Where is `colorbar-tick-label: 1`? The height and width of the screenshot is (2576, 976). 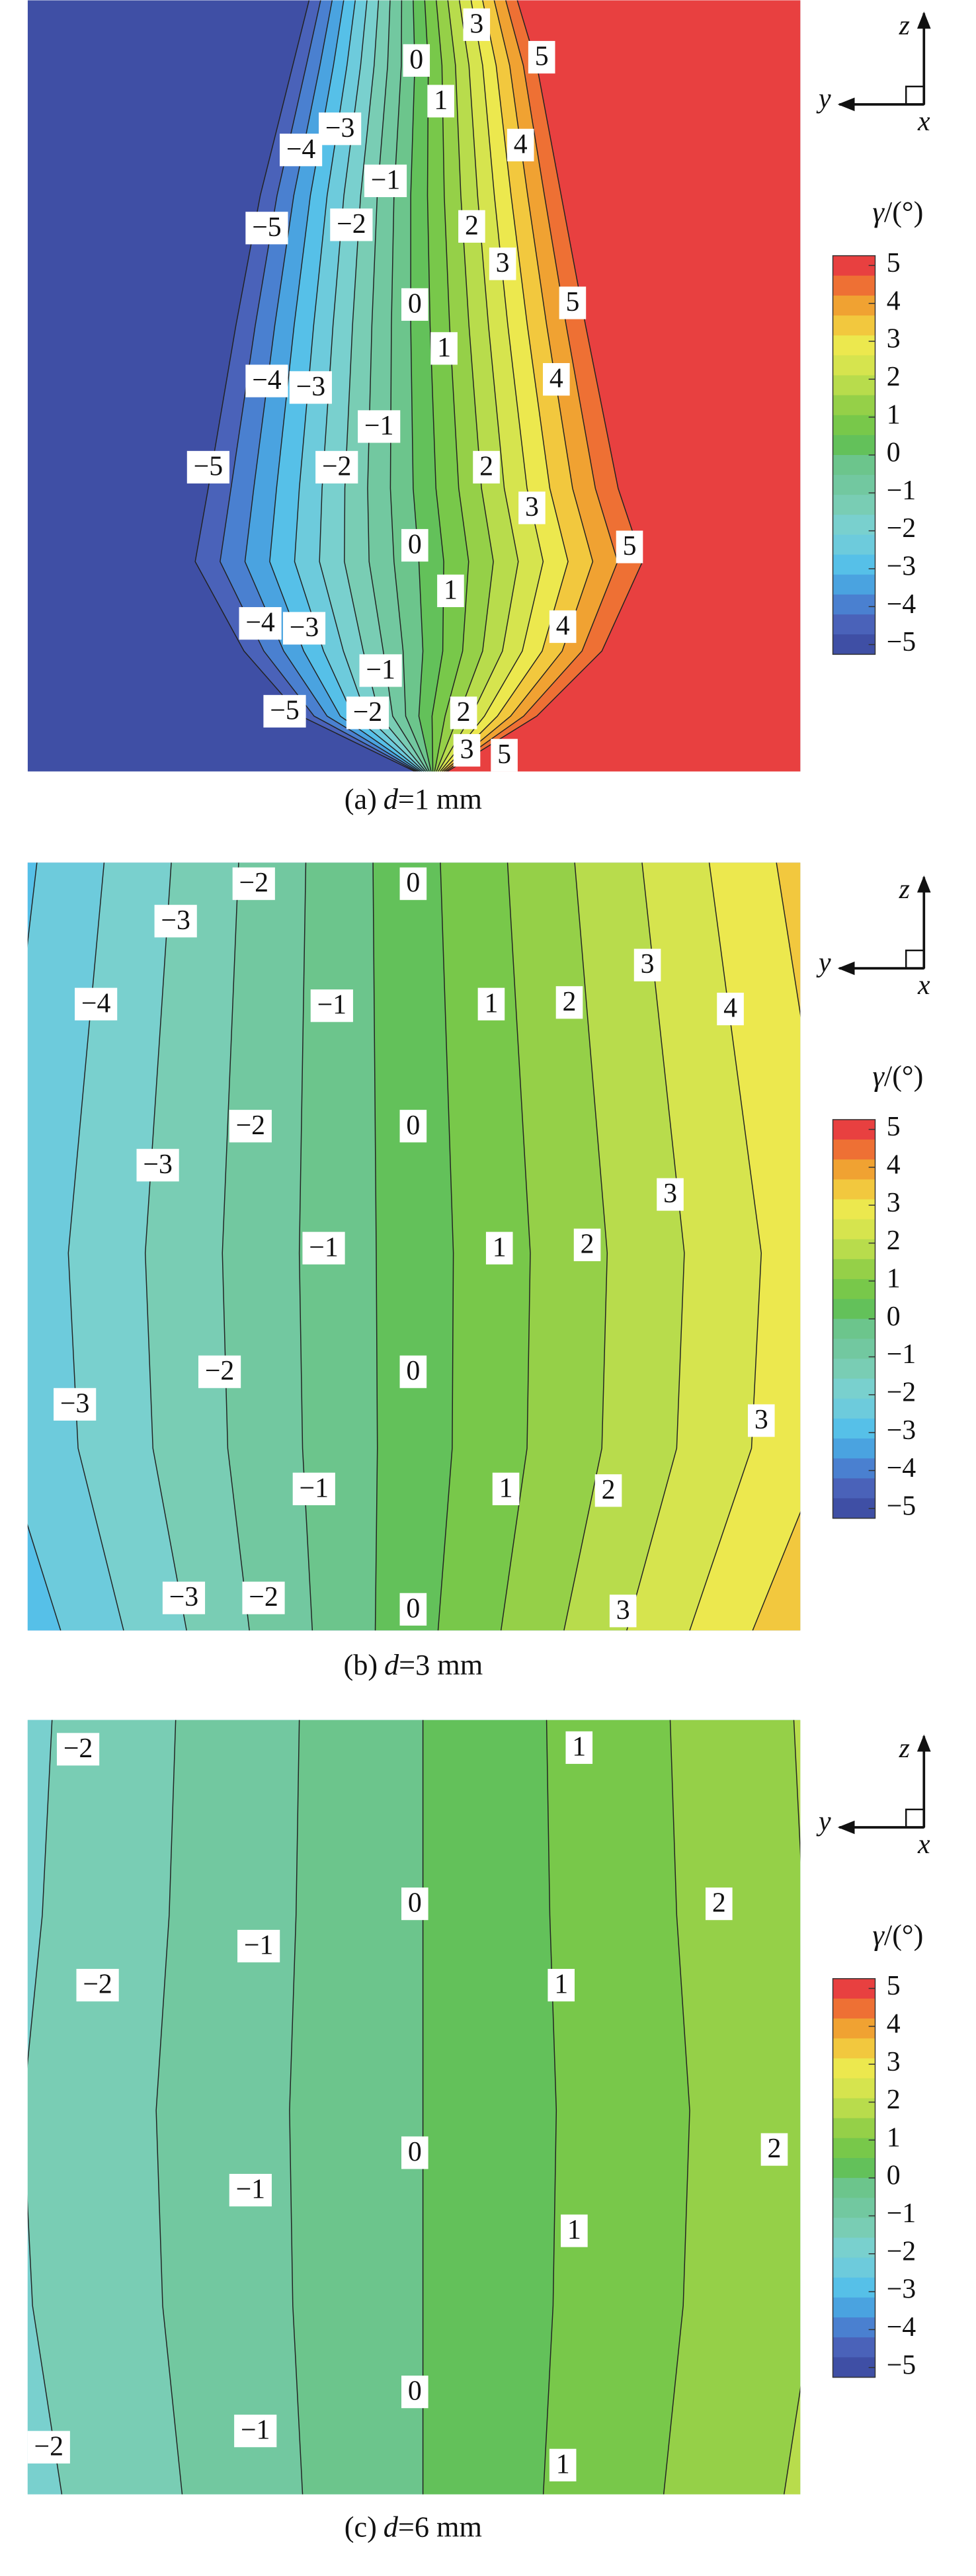 colorbar-tick-label: 1 is located at coordinates (894, 415).